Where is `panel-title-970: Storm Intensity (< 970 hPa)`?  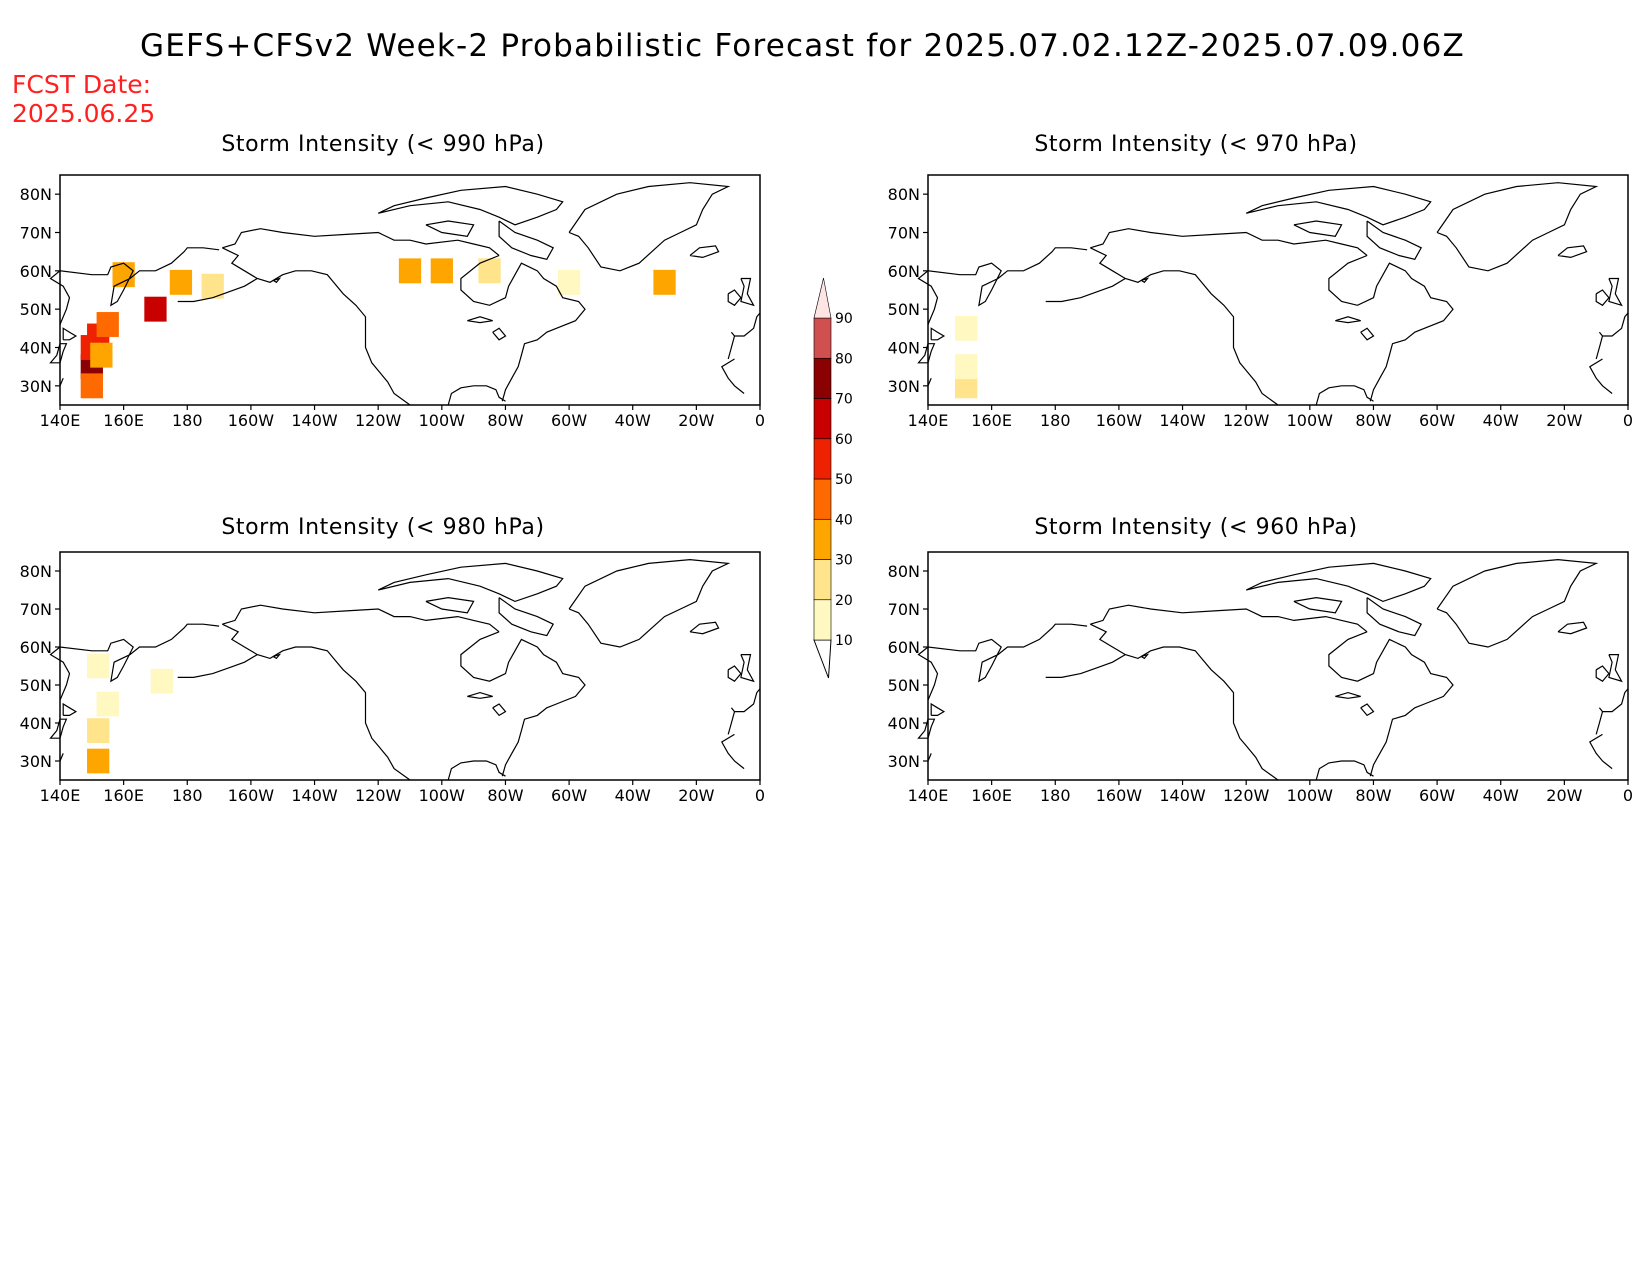 panel-title-970: Storm Intensity (< 970 hPa) is located at coordinates (1196, 144).